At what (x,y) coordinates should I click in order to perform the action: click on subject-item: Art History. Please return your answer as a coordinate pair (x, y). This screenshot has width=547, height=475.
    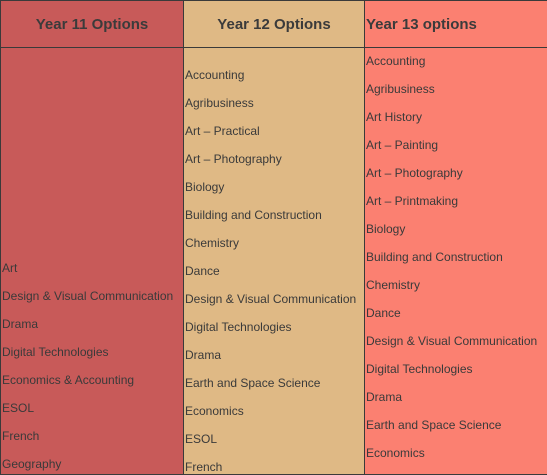
    Looking at the image, I should click on (394, 117).